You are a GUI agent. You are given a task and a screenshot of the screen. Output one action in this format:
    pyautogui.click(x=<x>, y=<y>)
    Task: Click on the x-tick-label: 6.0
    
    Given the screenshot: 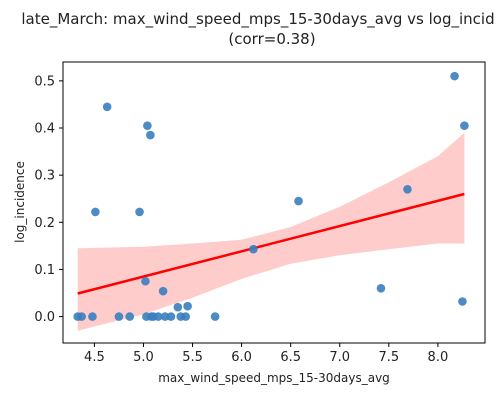 What is the action you would take?
    pyautogui.click(x=241, y=357)
    